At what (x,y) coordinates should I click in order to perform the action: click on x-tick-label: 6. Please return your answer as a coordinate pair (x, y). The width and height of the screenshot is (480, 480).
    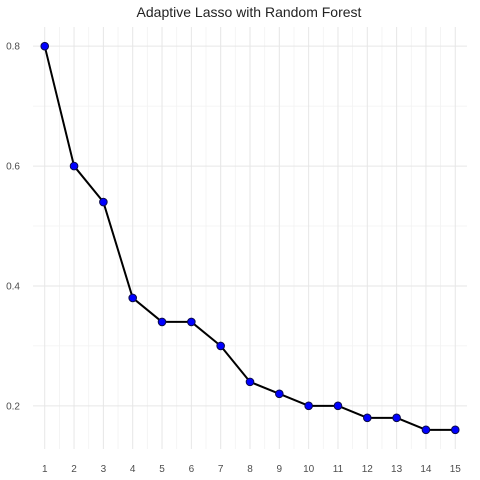
    Looking at the image, I should click on (192, 469).